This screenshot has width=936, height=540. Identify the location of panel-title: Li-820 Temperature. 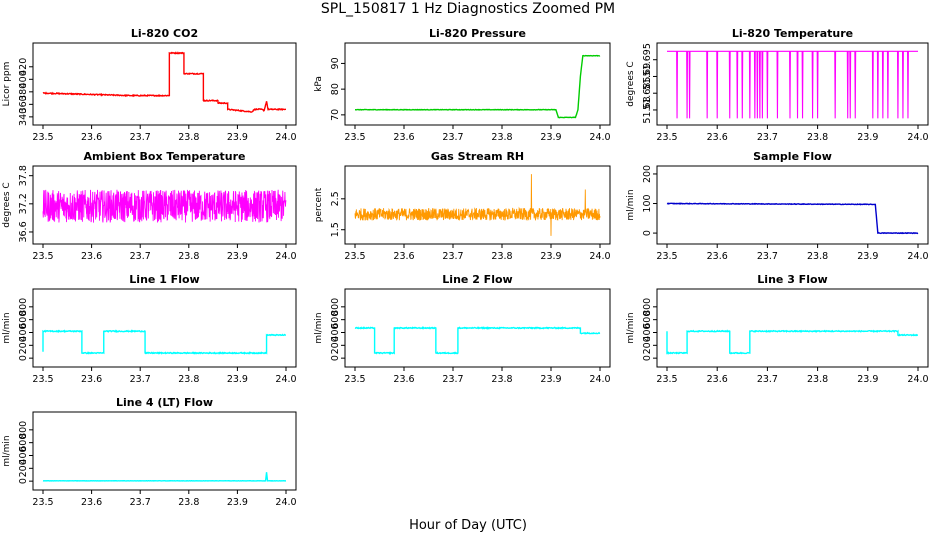
(792, 33).